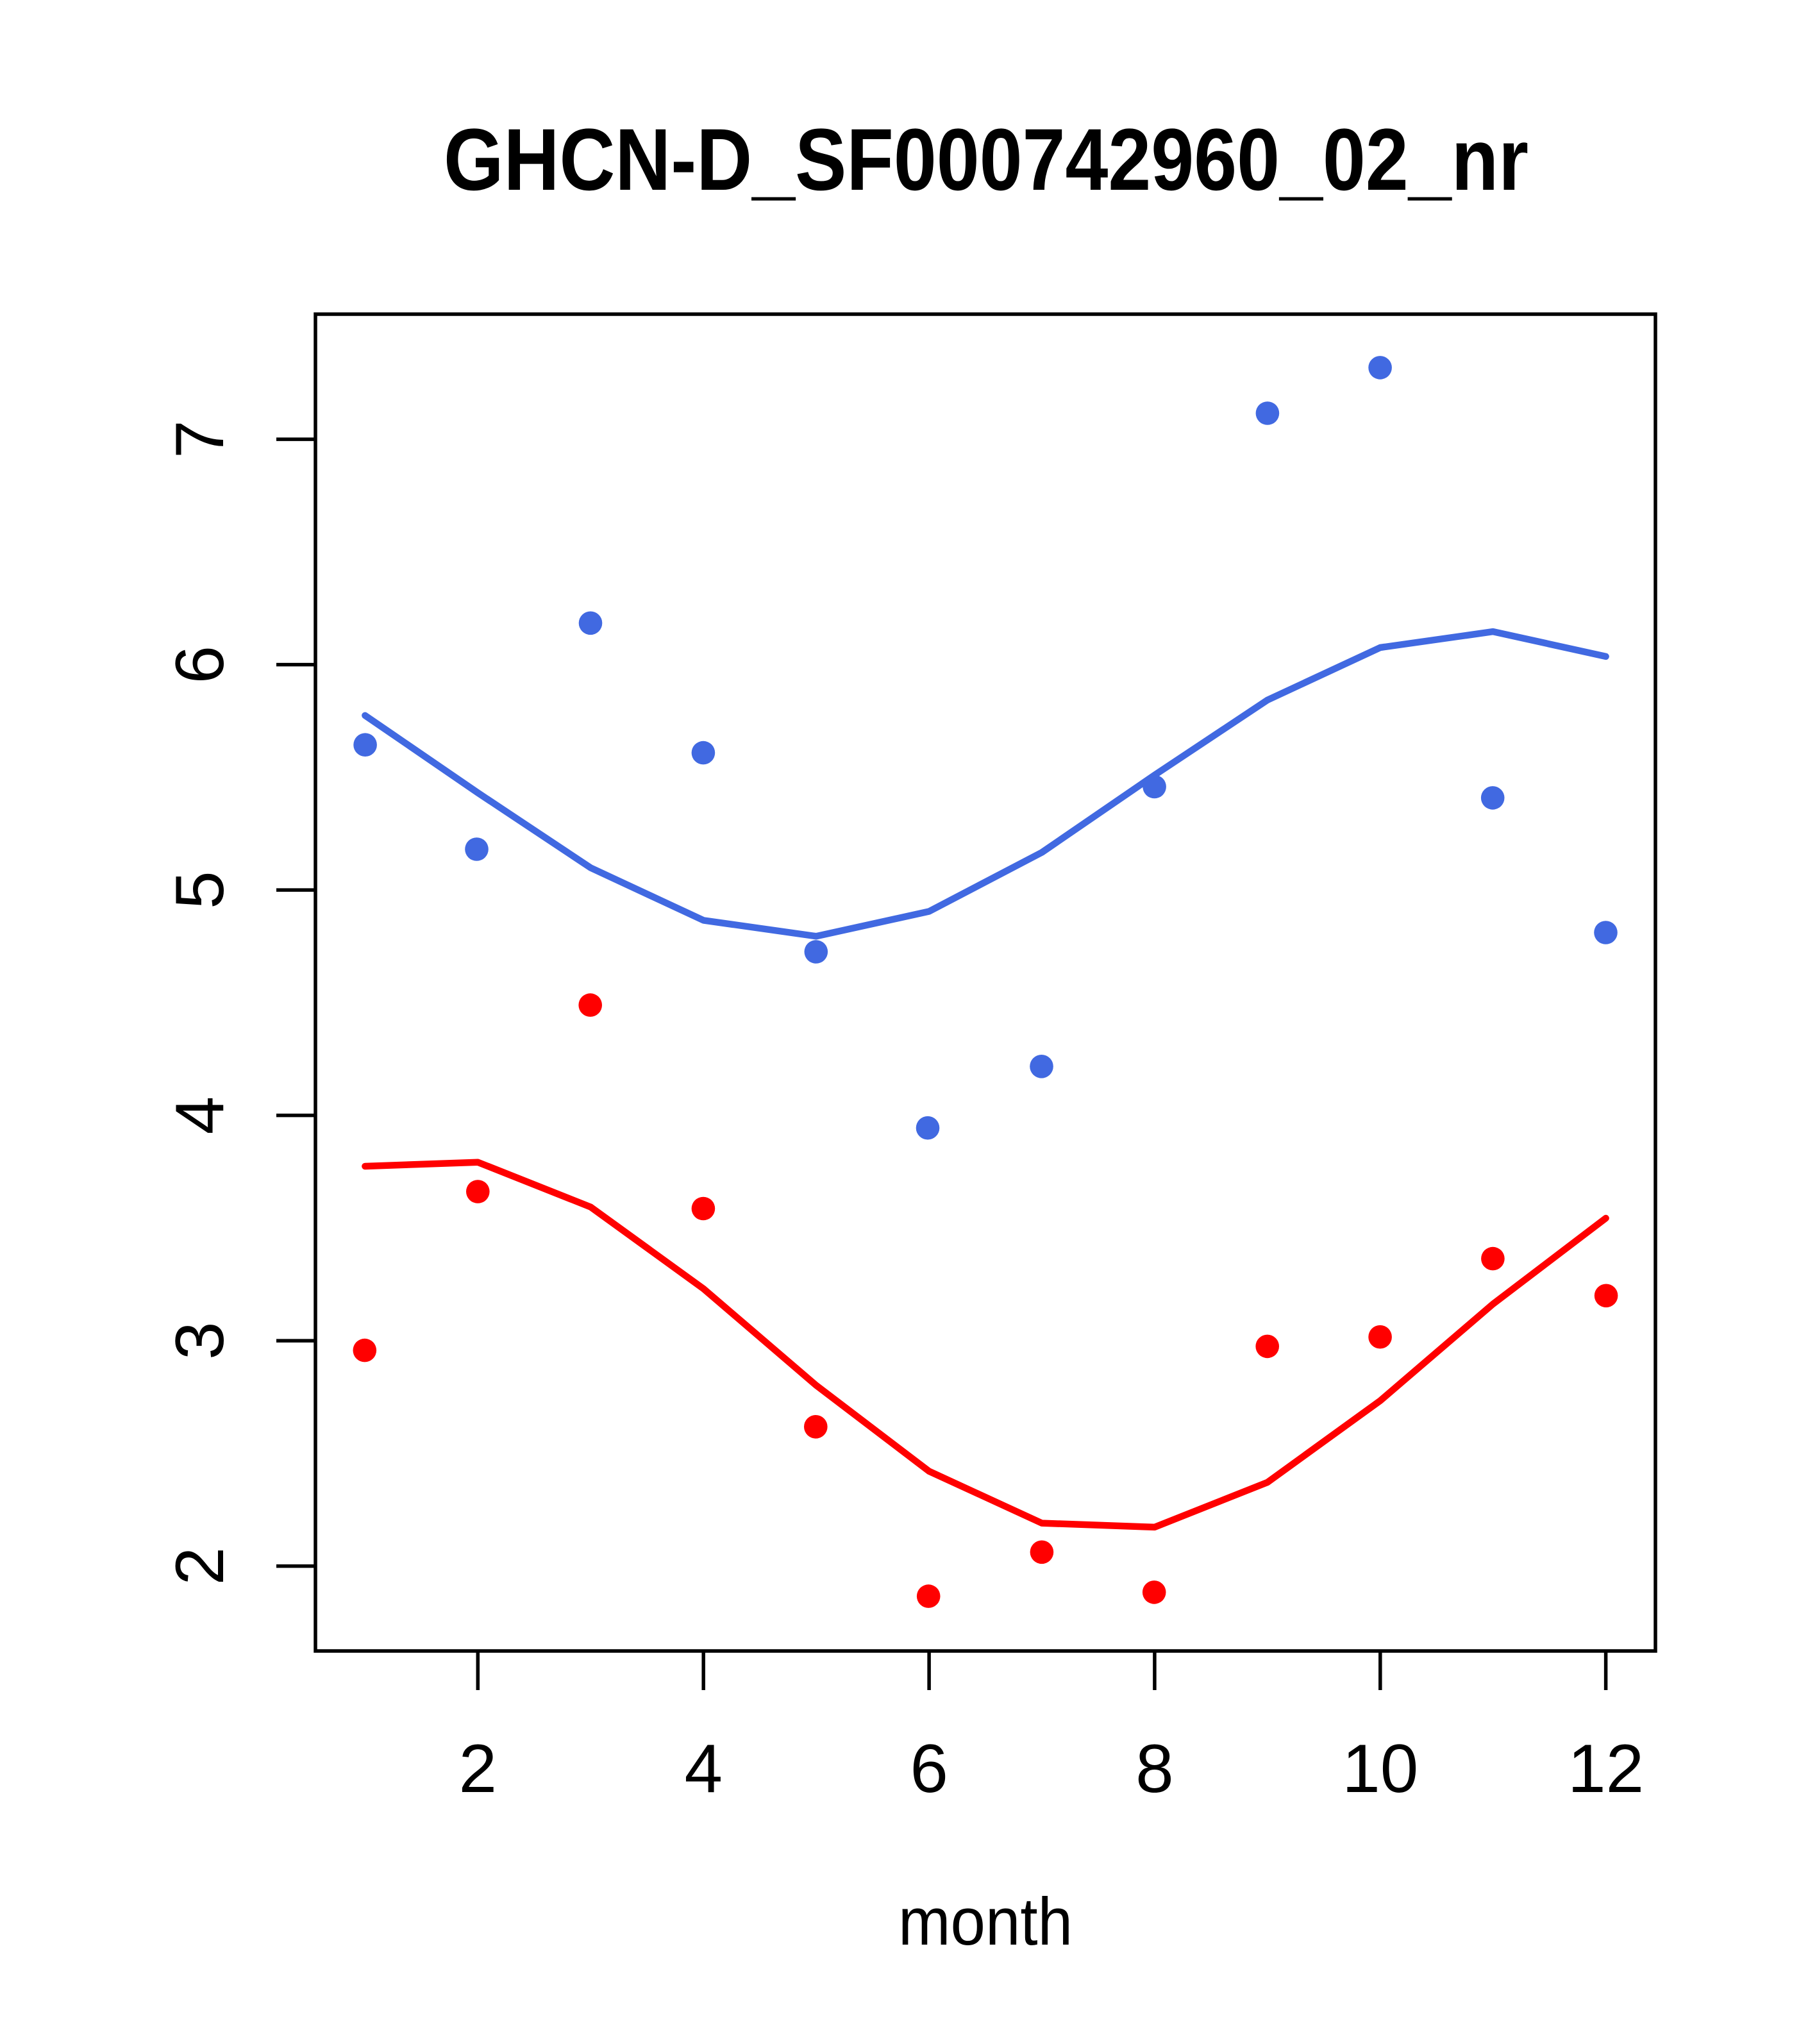 The height and width of the screenshot is (2044, 1817). I want to click on svg-text: 3, so click(200, 1341).